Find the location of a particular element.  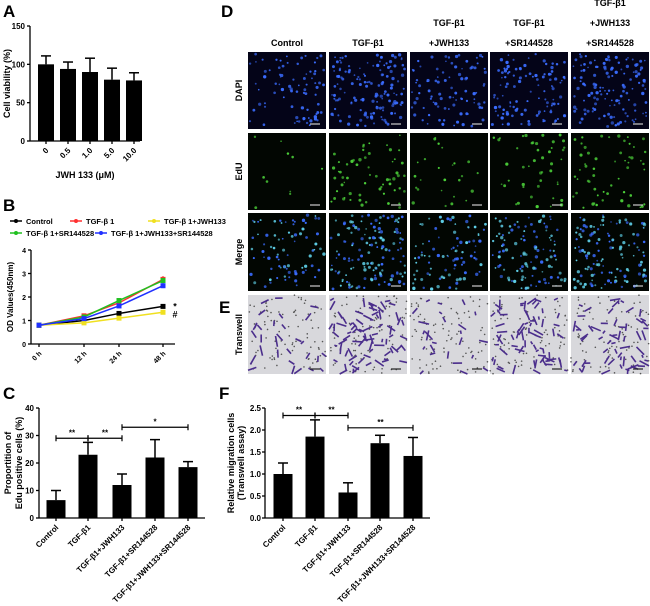

micrograph-background is located at coordinates (287, 334).